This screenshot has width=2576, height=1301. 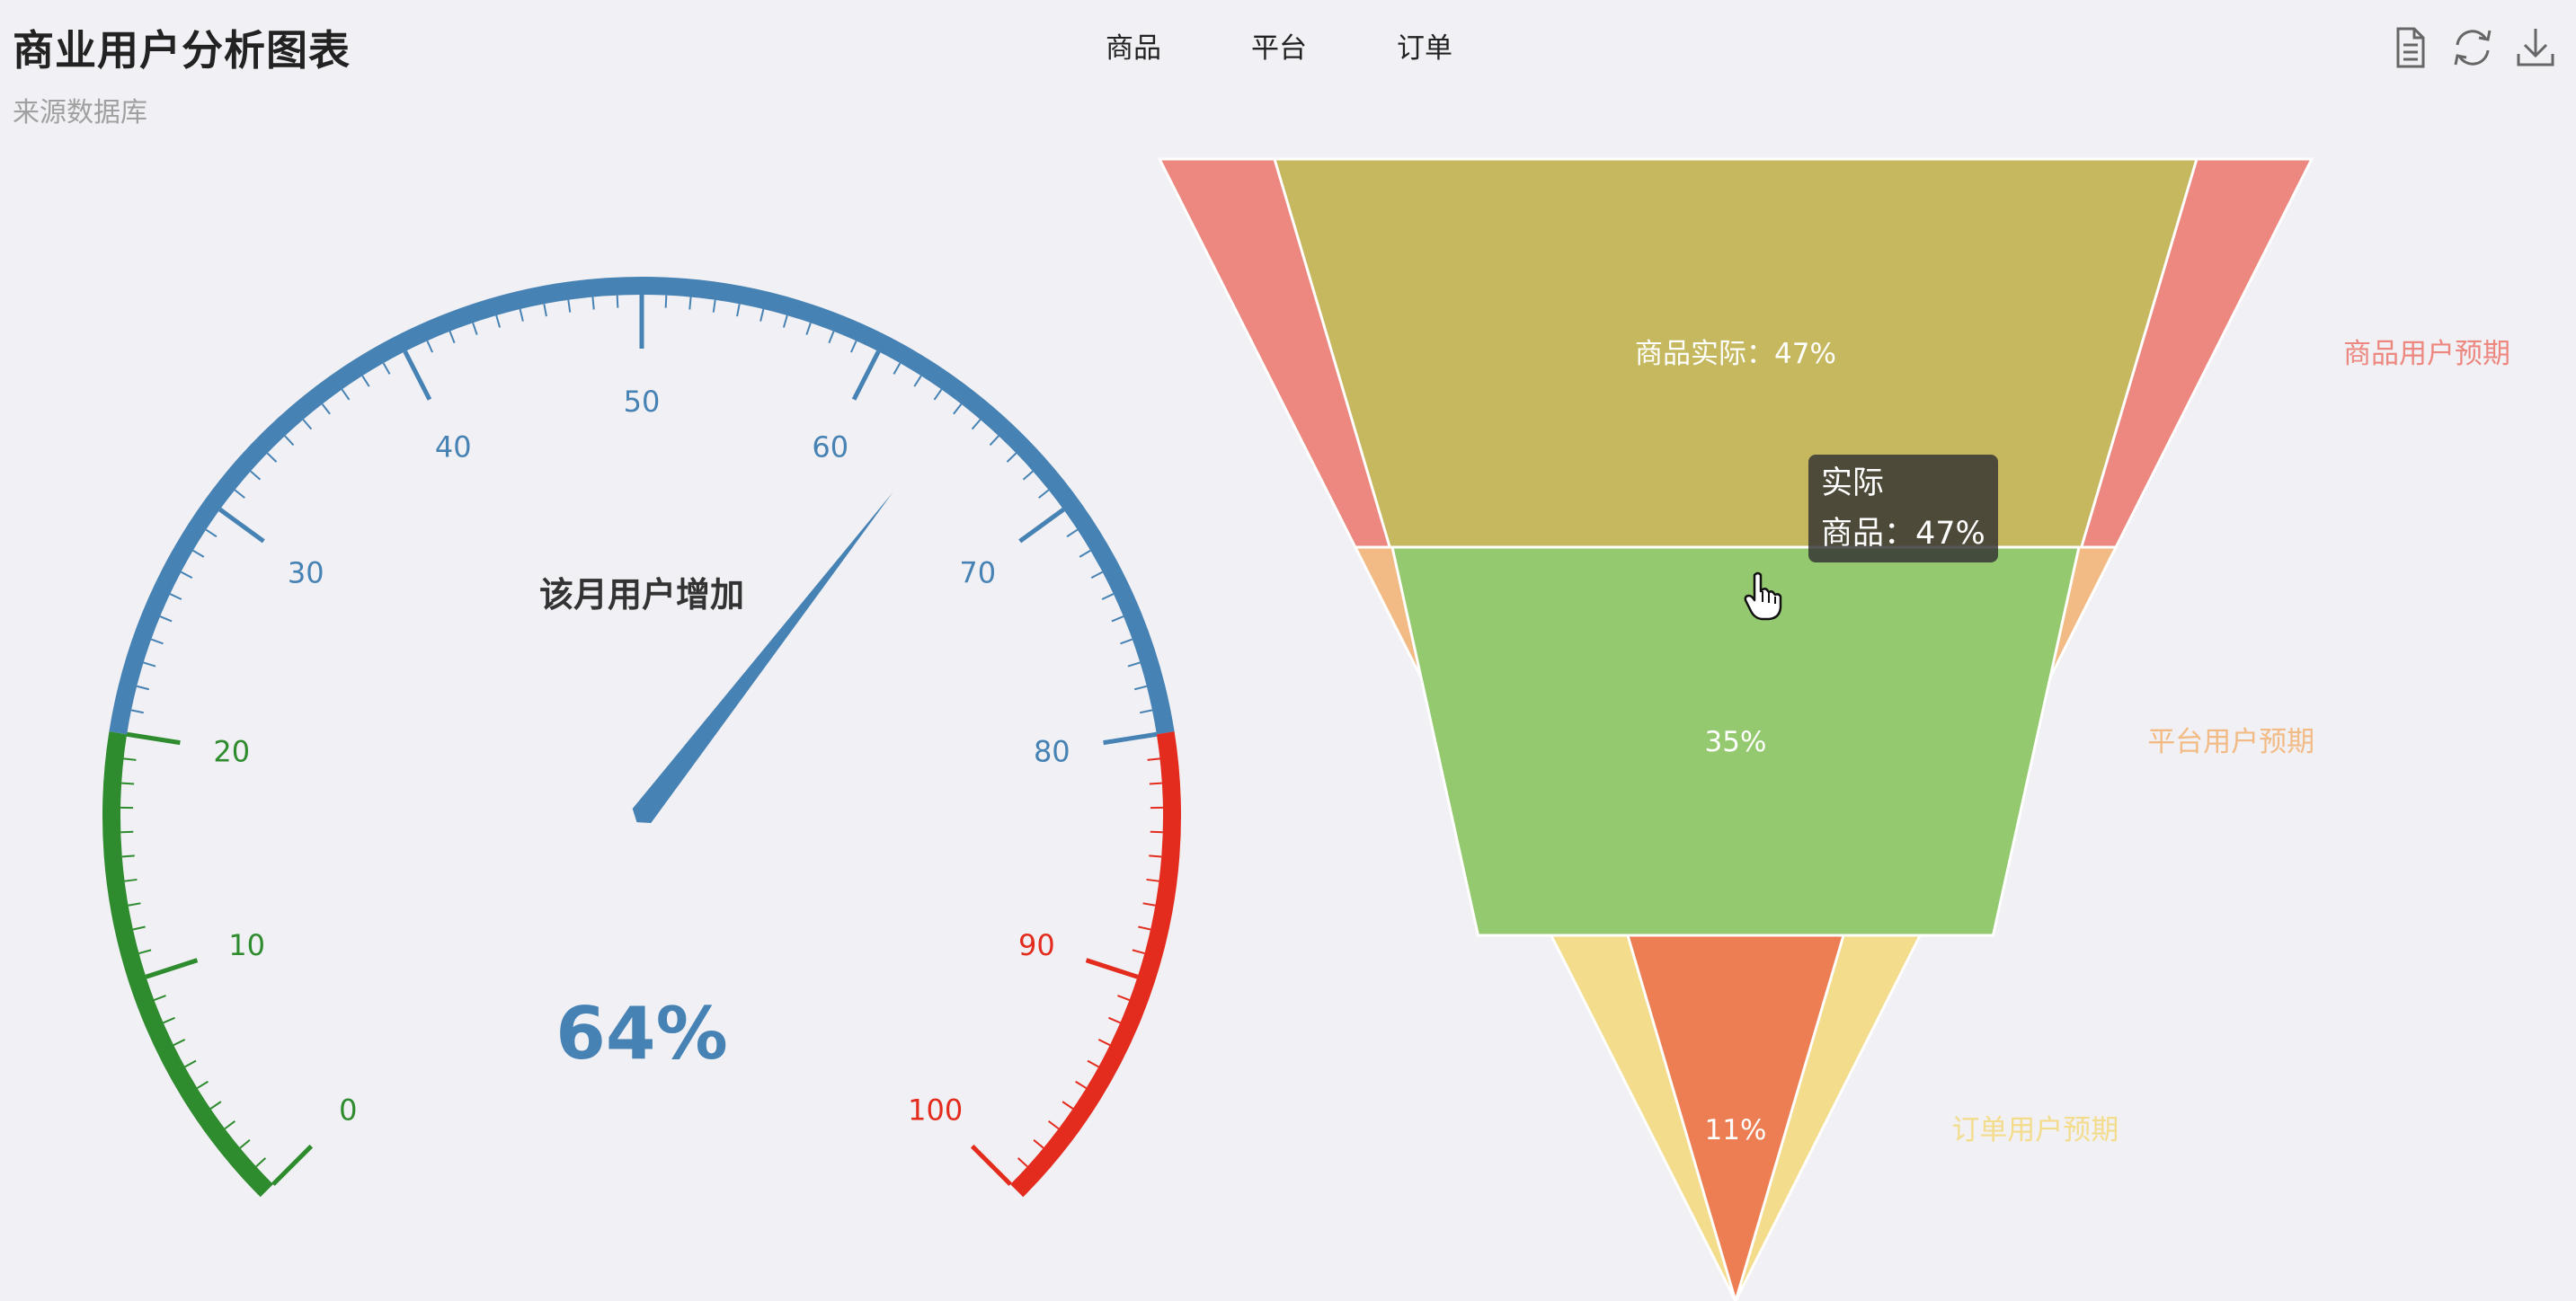 I want to click on funnel-actual-label: 11%, so click(x=1736, y=1130).